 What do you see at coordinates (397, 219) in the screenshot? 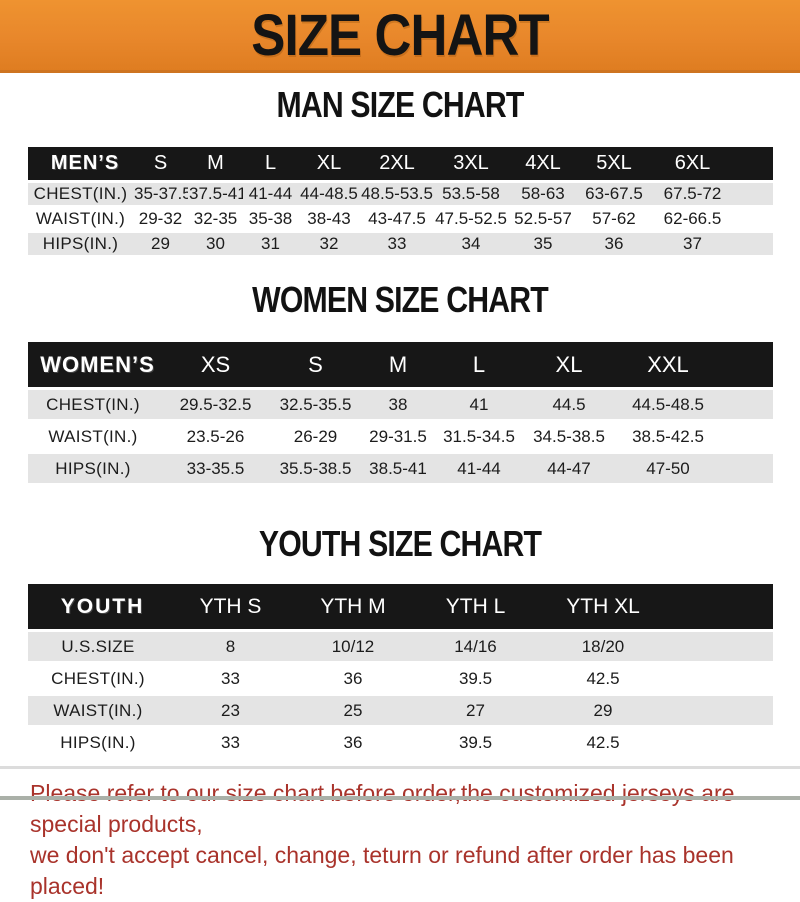
I see `size-value: 43-47.5` at bounding box center [397, 219].